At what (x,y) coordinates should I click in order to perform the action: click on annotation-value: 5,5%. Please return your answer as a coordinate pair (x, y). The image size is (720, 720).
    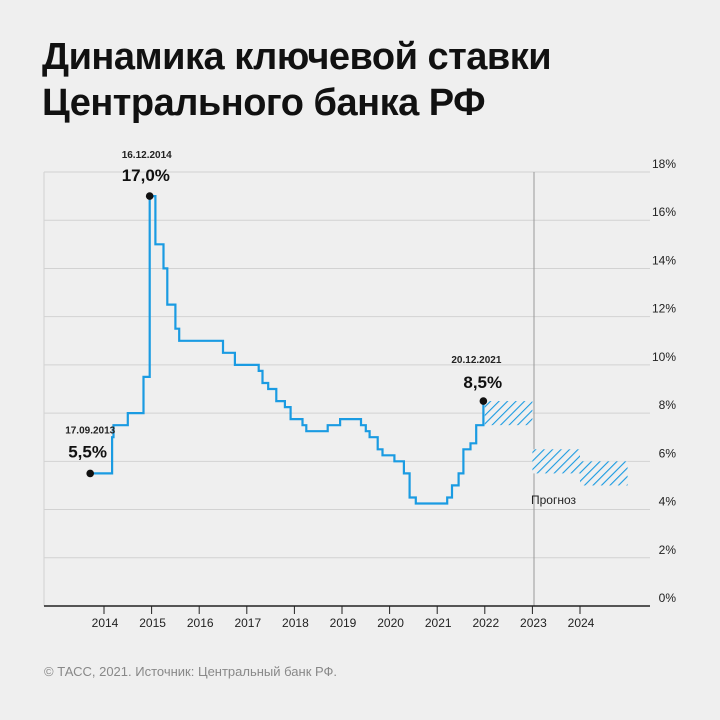
    Looking at the image, I should click on (87, 451).